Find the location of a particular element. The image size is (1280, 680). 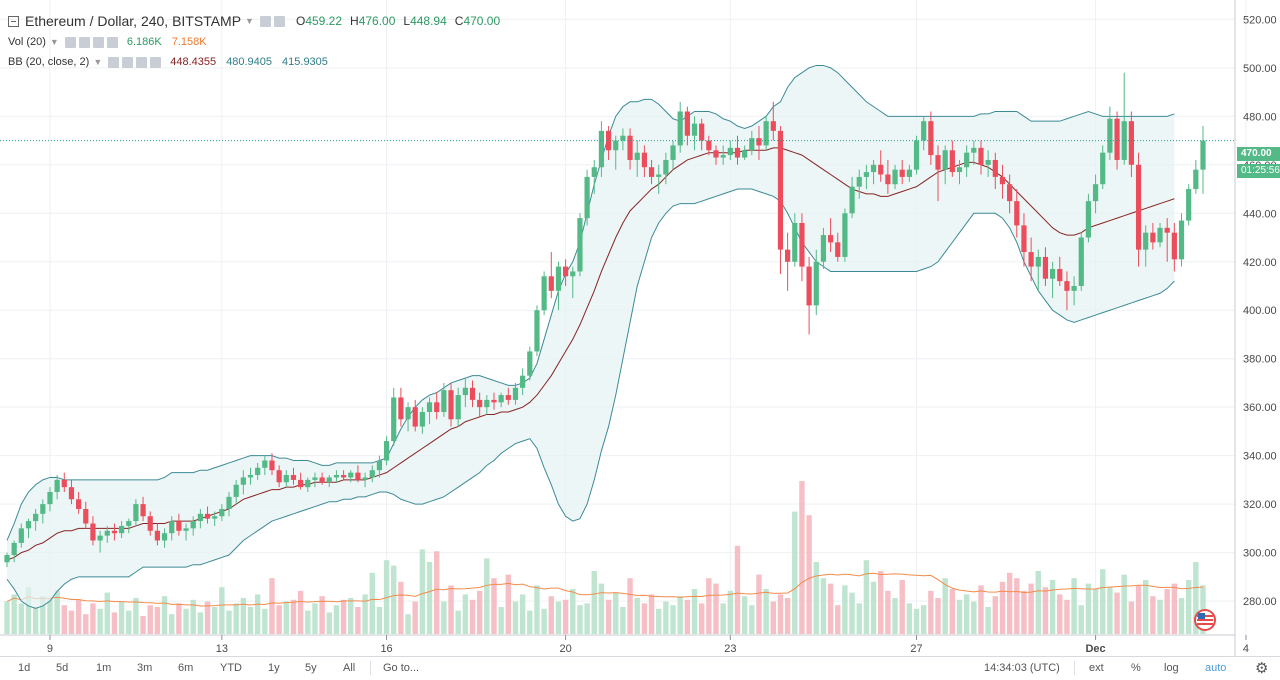

time-axis: 91316202327Dec4711 is located at coordinates (663, 645).